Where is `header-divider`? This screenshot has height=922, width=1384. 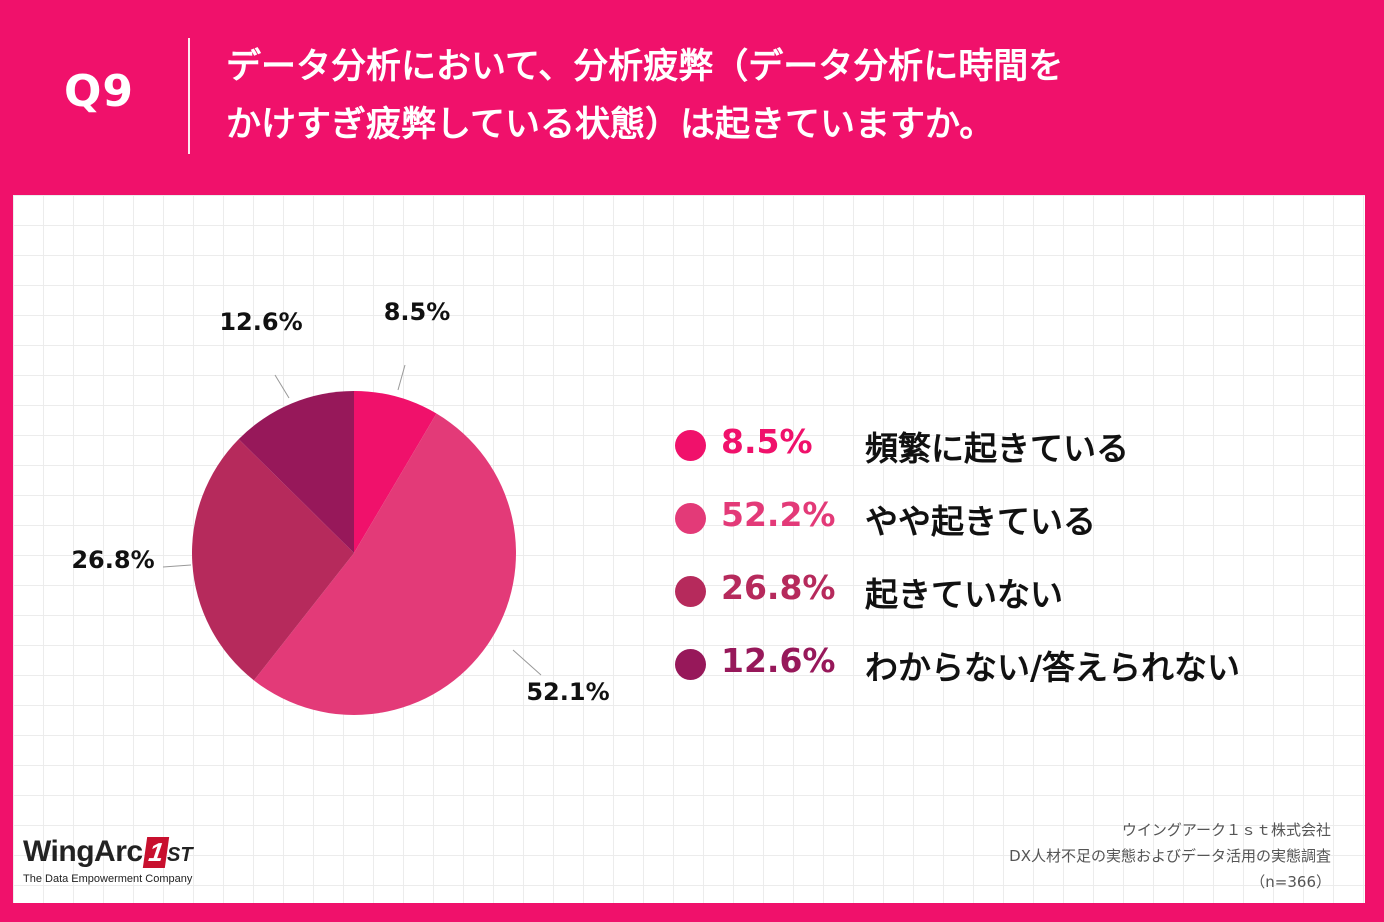 header-divider is located at coordinates (189, 96).